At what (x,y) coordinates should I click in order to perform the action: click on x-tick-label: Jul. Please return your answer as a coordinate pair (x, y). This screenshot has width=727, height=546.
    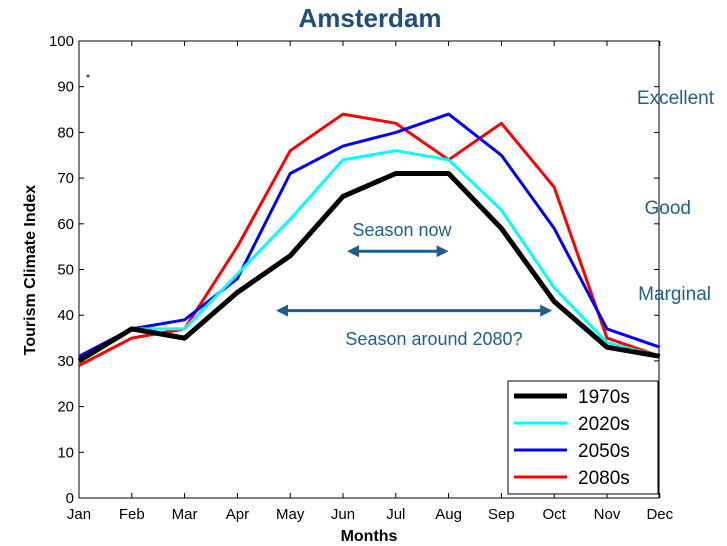
    Looking at the image, I should click on (395, 514).